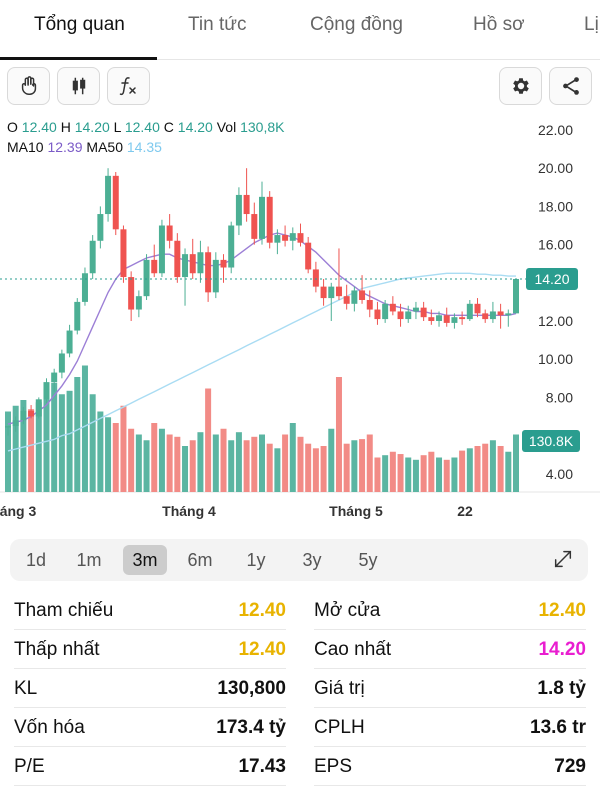 The image size is (600, 800). What do you see at coordinates (36, 559) in the screenshot?
I see `period-1d: 1d` at bounding box center [36, 559].